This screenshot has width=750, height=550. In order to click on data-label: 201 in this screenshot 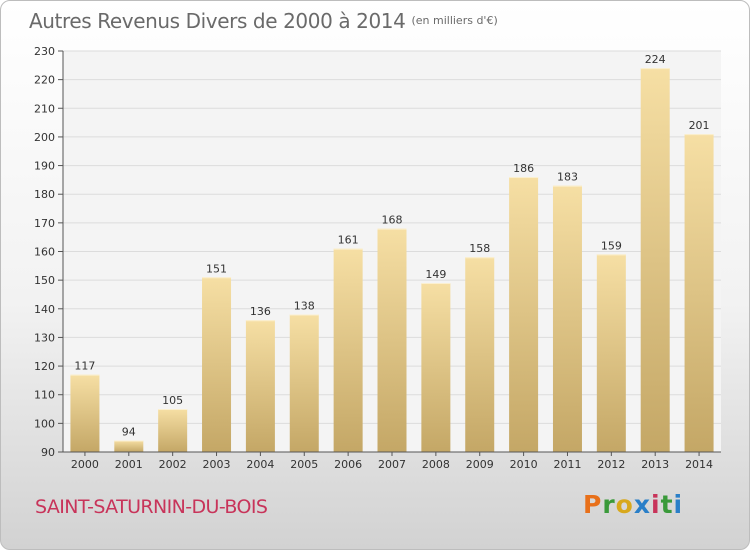, I will do `click(699, 125)`.